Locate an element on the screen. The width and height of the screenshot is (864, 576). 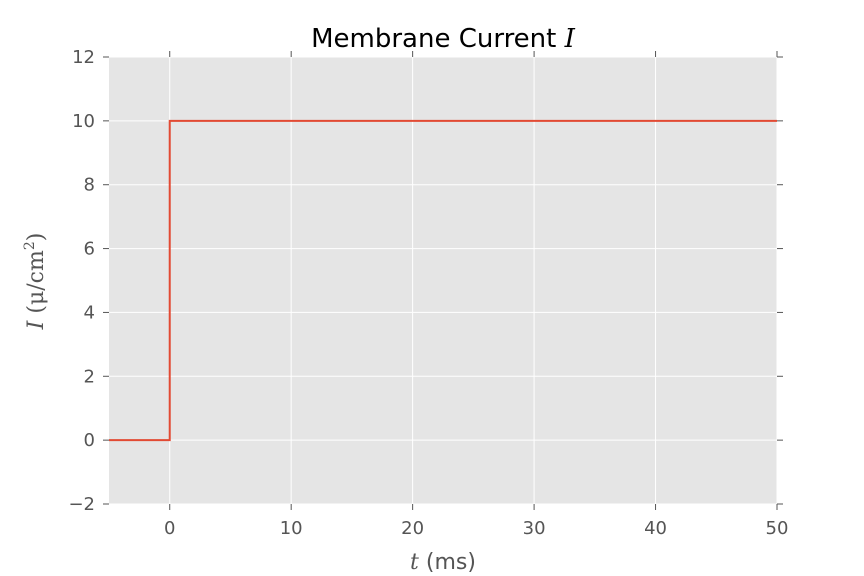
y-tick-label: 8 is located at coordinates (89, 185).